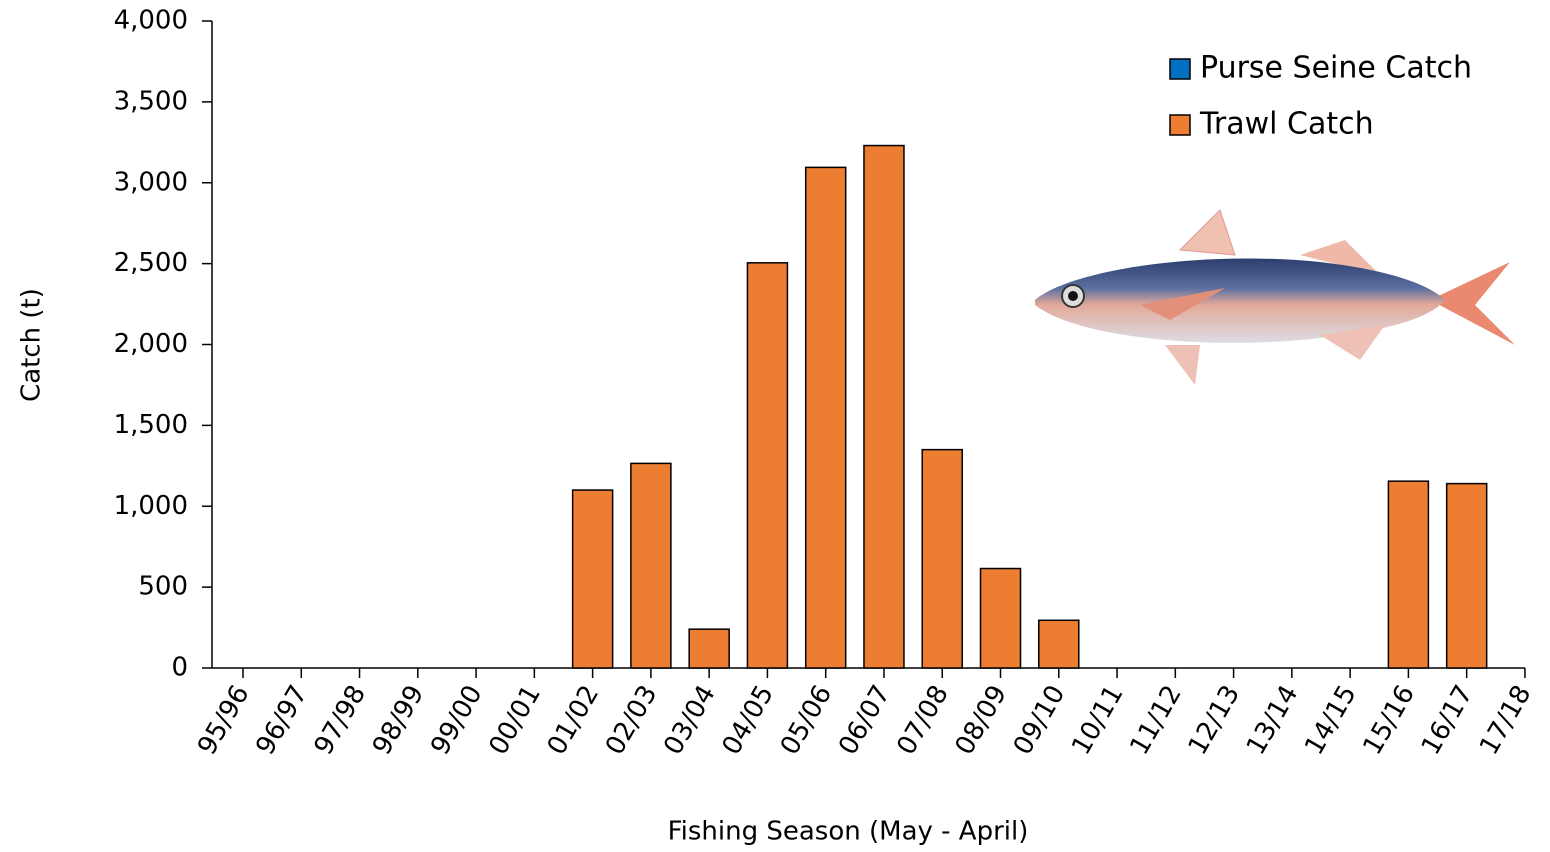  What do you see at coordinates (1286, 124) in the screenshot?
I see `legend-label: Trawl Catch` at bounding box center [1286, 124].